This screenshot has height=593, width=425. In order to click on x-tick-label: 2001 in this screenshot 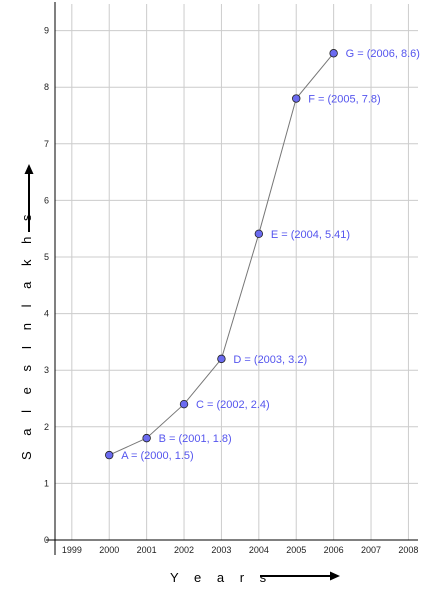, I will do `click(147, 550)`.